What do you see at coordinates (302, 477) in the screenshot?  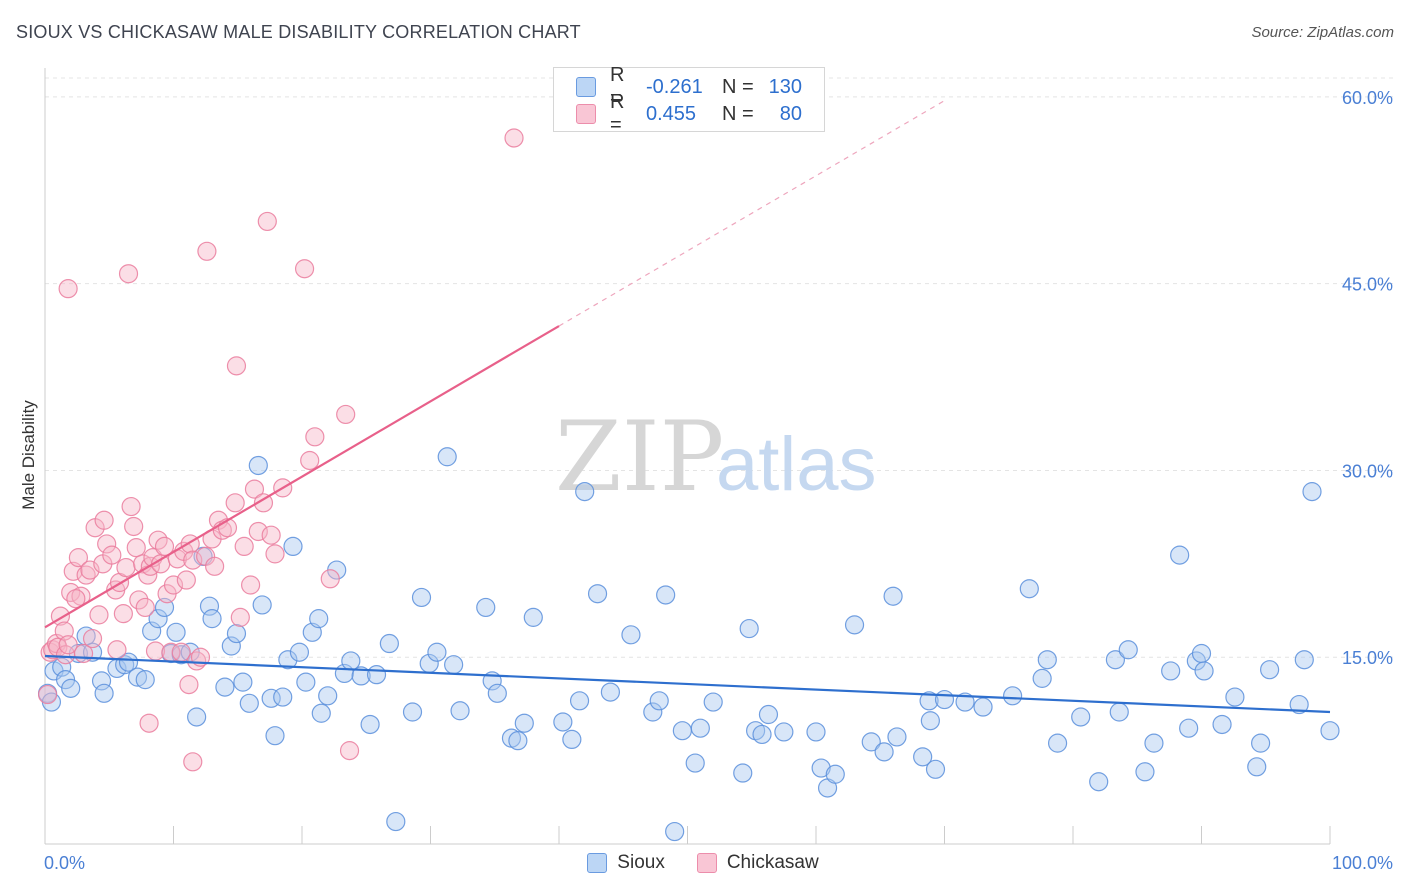 I see `chickasaw-trend-line` at bounding box center [302, 477].